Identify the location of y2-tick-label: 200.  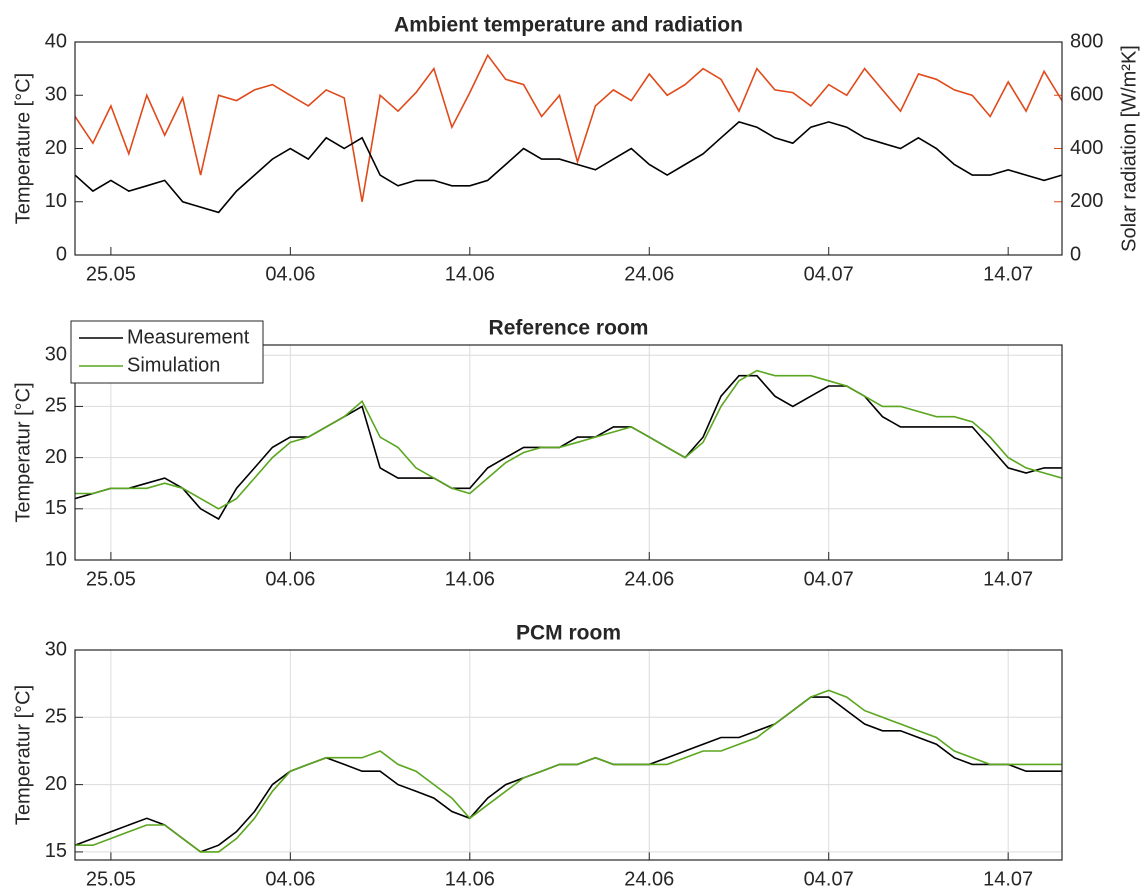
(1086, 201).